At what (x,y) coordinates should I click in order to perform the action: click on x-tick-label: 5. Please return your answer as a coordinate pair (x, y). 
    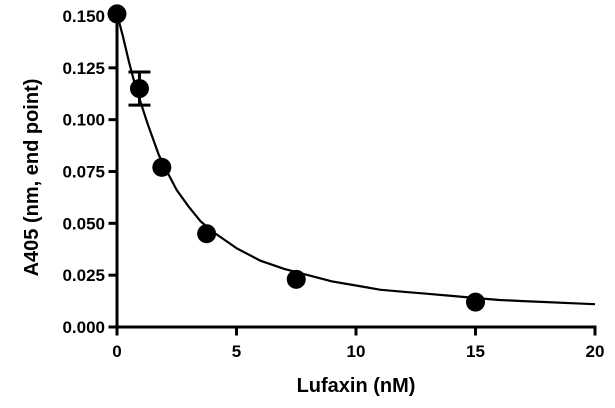
    Looking at the image, I should click on (236, 351).